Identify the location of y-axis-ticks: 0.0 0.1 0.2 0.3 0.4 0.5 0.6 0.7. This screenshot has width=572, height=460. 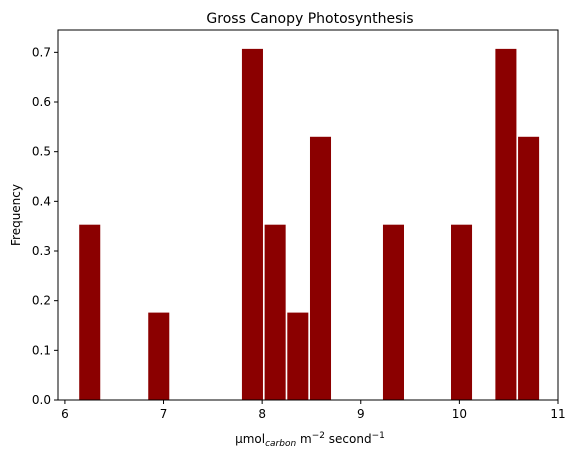
(45, 226).